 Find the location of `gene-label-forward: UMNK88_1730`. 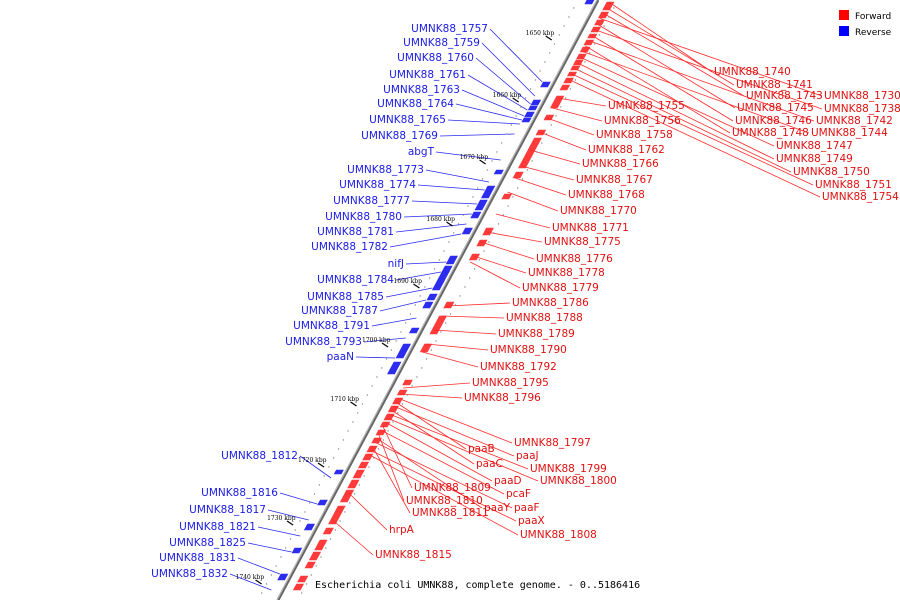

gene-label-forward: UMNK88_1730 is located at coordinates (862, 96).